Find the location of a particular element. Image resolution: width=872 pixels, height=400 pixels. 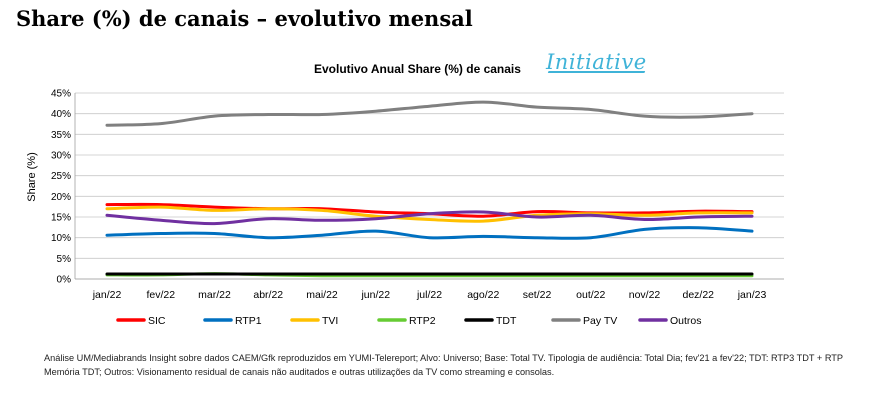

y-axis-label: Share (%) is located at coordinates (32, 177).